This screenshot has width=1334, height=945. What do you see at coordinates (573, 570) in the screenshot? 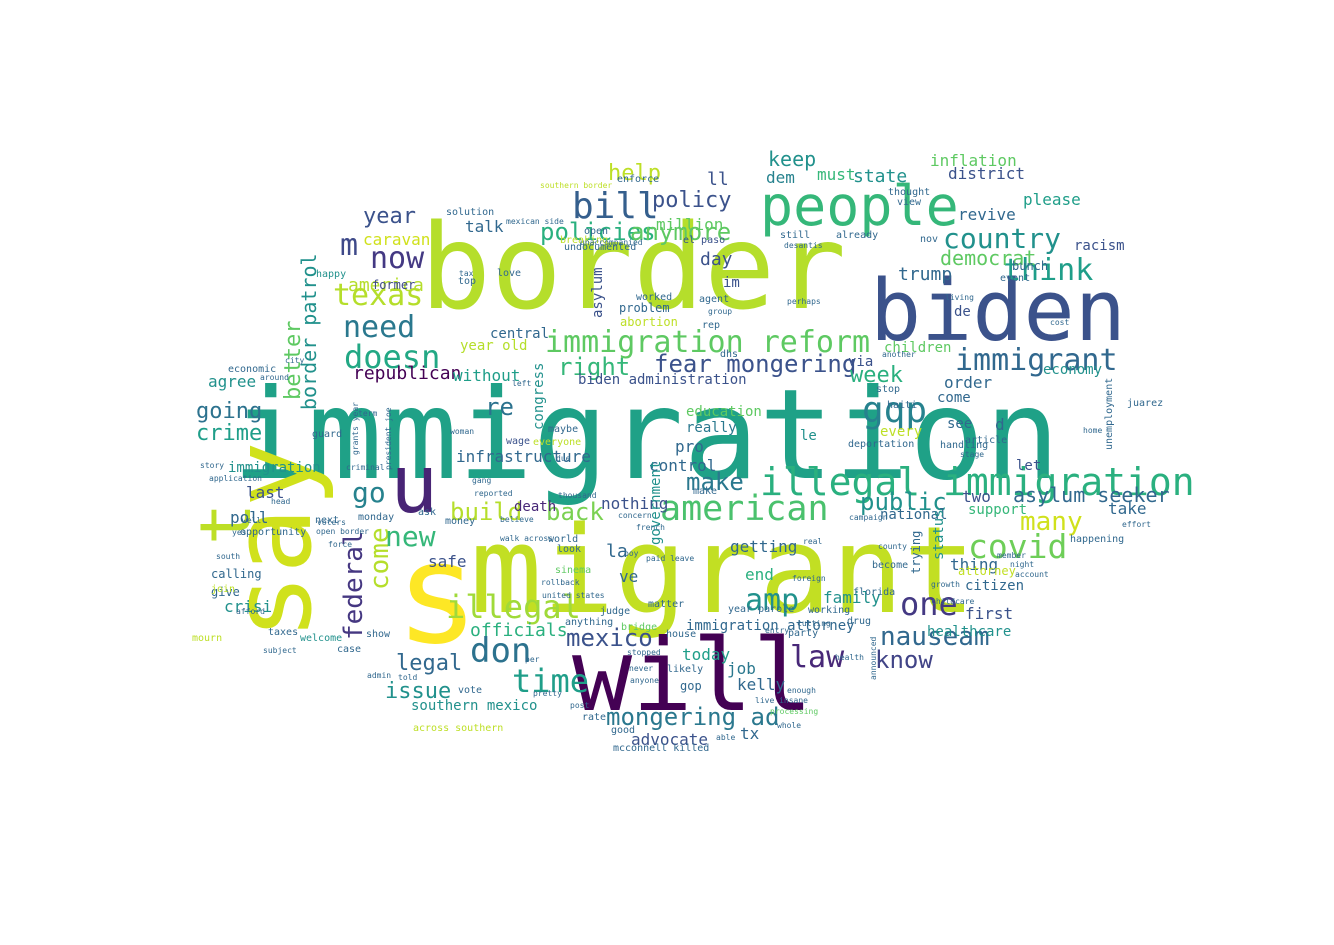
I see `word-sinema: sinema` at bounding box center [573, 570].